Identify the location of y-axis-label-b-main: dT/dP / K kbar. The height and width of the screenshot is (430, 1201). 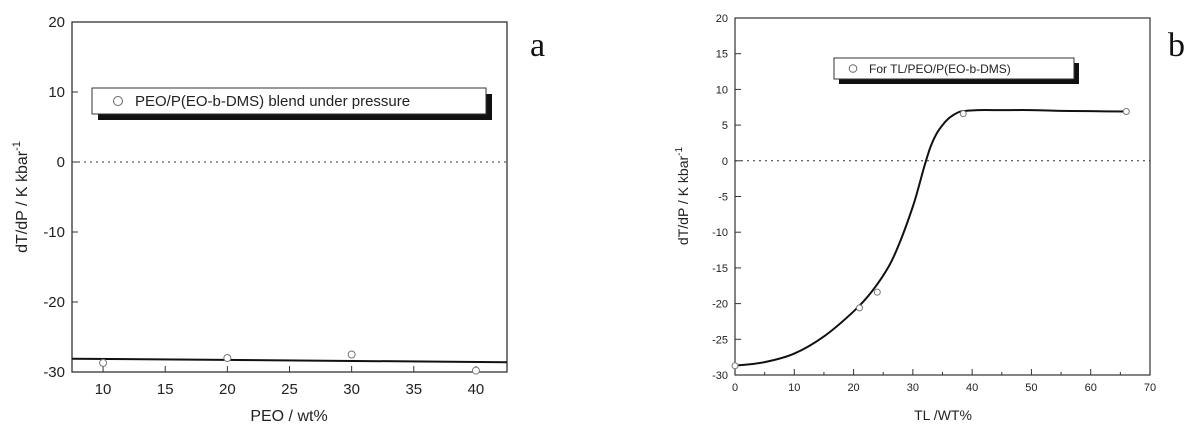
(683, 201).